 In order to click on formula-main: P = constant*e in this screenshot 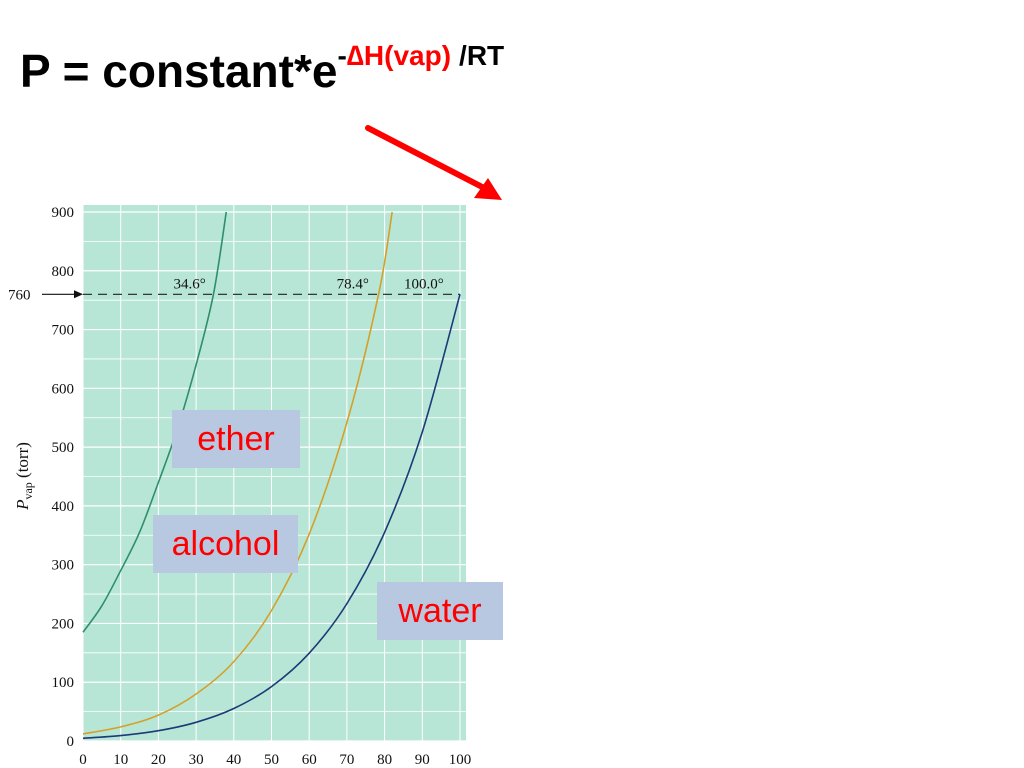, I will do `click(179, 71)`.